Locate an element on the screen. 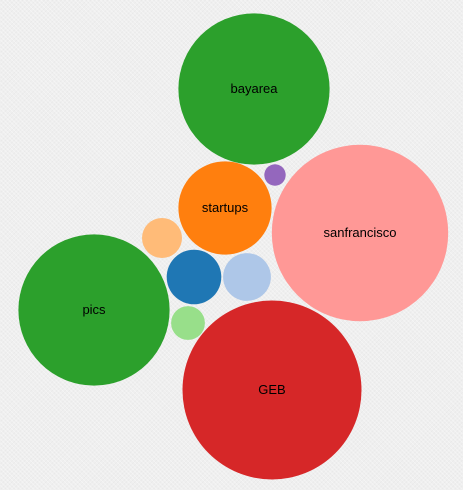 Image resolution: width=463 pixels, height=490 pixels. bubble-label-pics: pics is located at coordinates (94, 309).